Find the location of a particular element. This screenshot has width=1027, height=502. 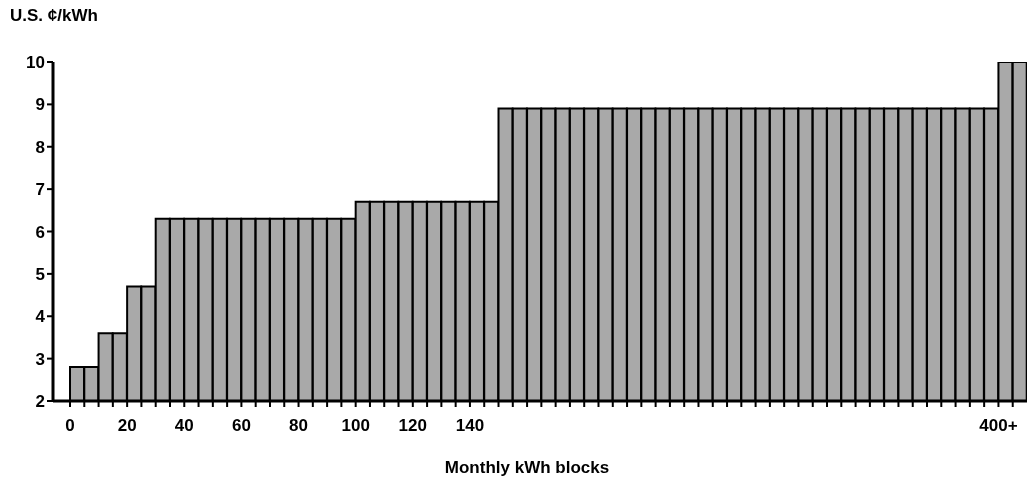

y-axis-title: U.S. ¢/kWh is located at coordinates (54, 16).